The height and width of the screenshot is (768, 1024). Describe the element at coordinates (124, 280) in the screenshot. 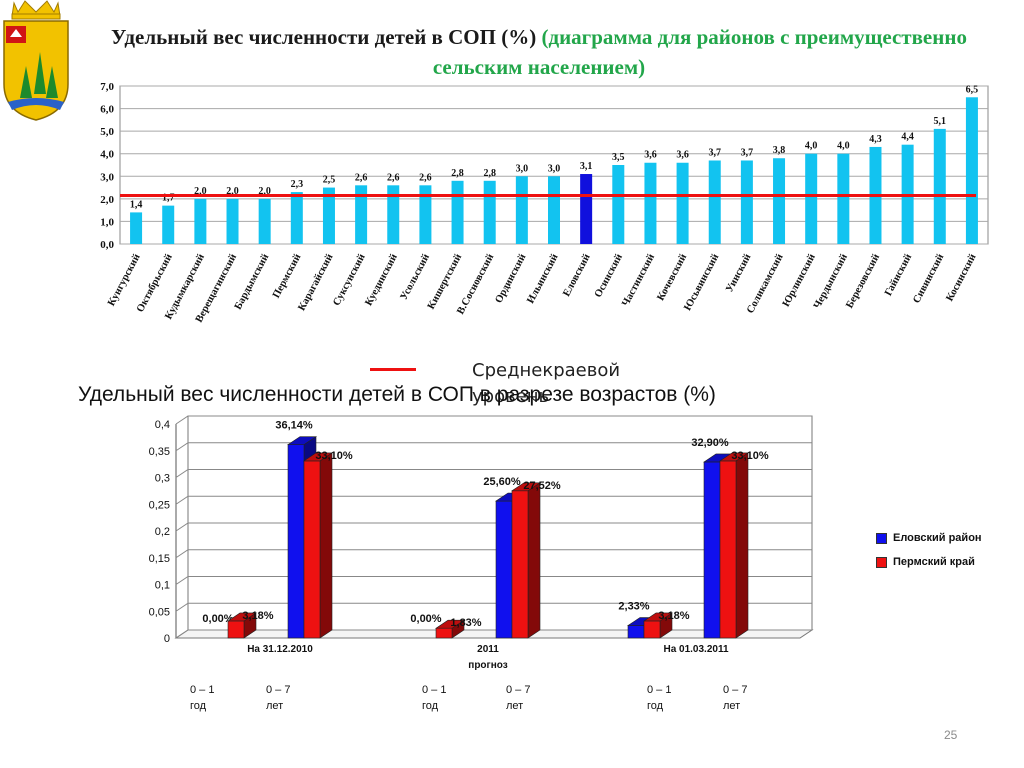

I see `x-tick-label: Кунгурский` at that location.